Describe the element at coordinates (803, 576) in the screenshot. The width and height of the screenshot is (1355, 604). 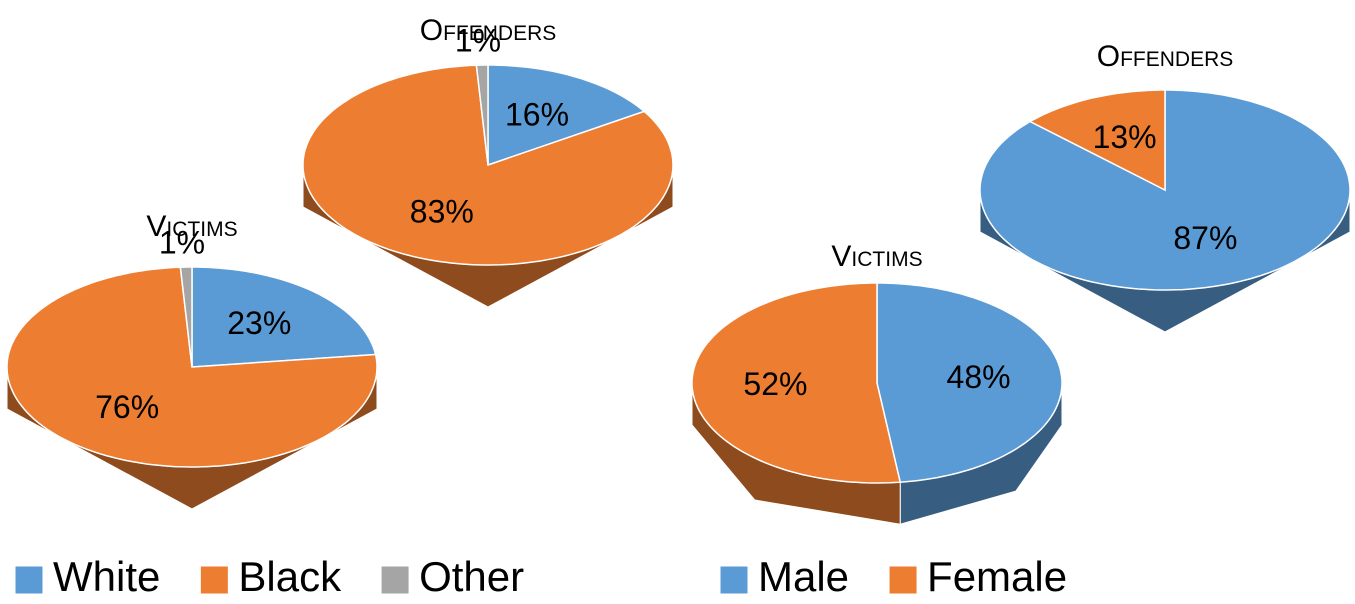
I see `legend-label: Male` at that location.